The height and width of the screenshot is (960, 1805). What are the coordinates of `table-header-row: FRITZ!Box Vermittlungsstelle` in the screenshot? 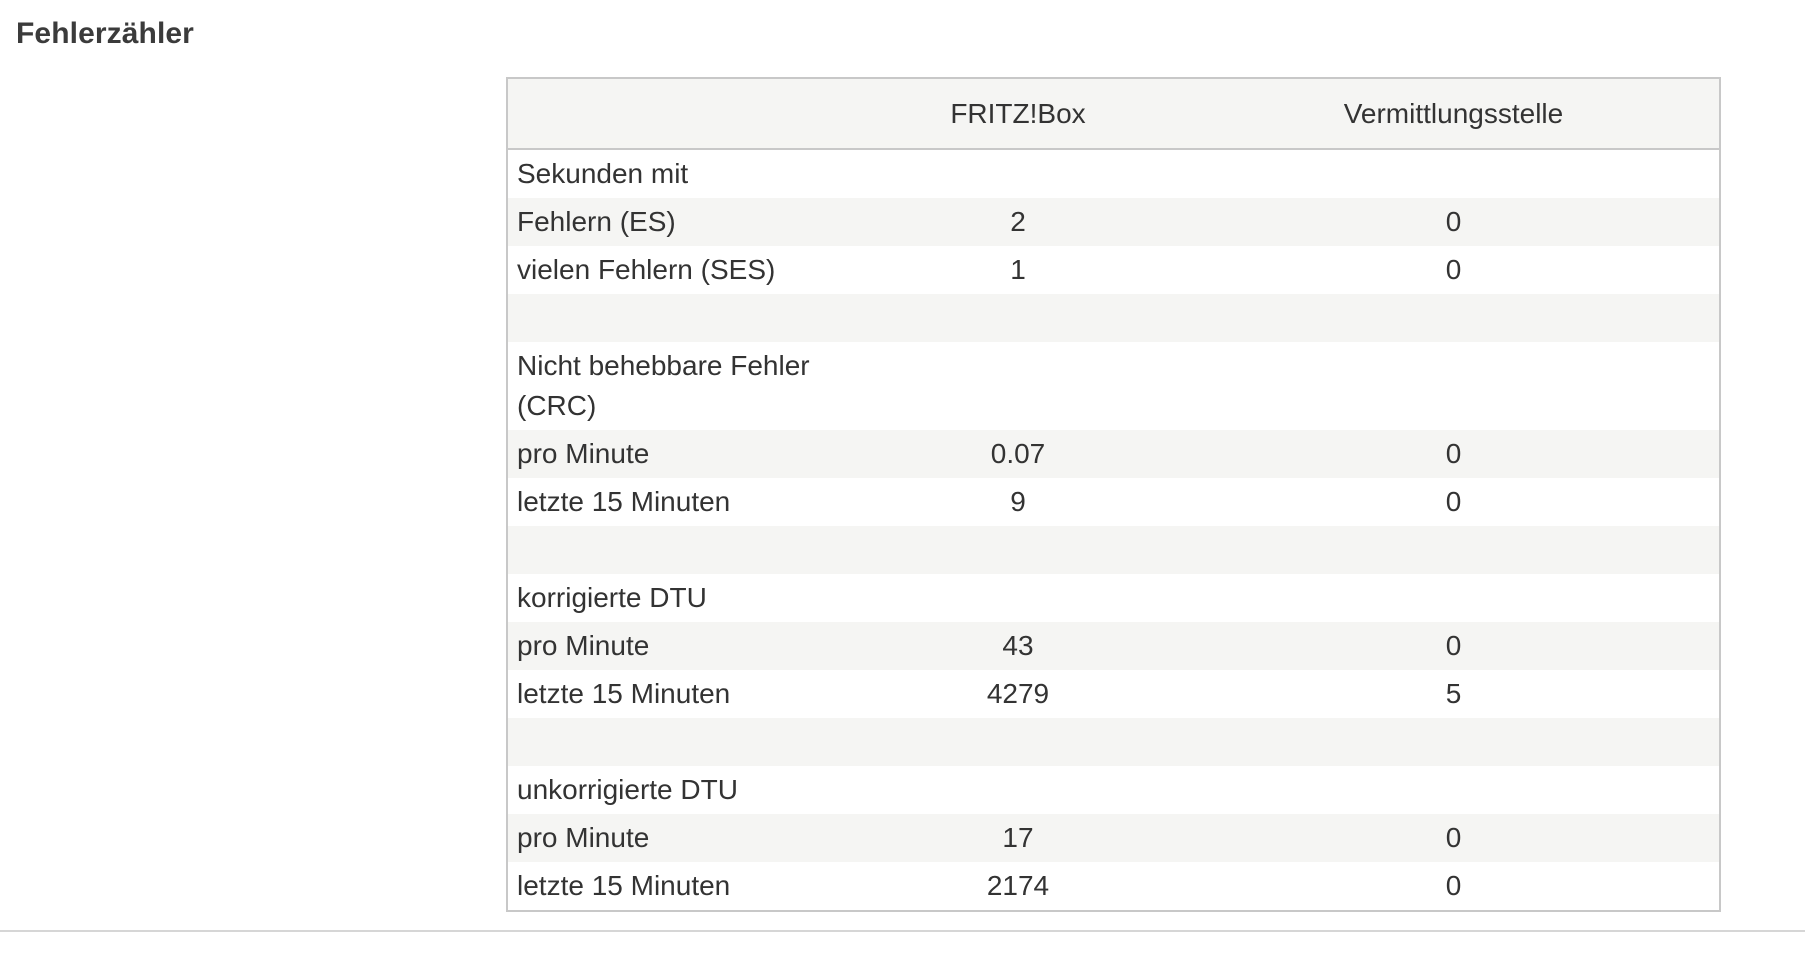 It's located at (1113, 114).